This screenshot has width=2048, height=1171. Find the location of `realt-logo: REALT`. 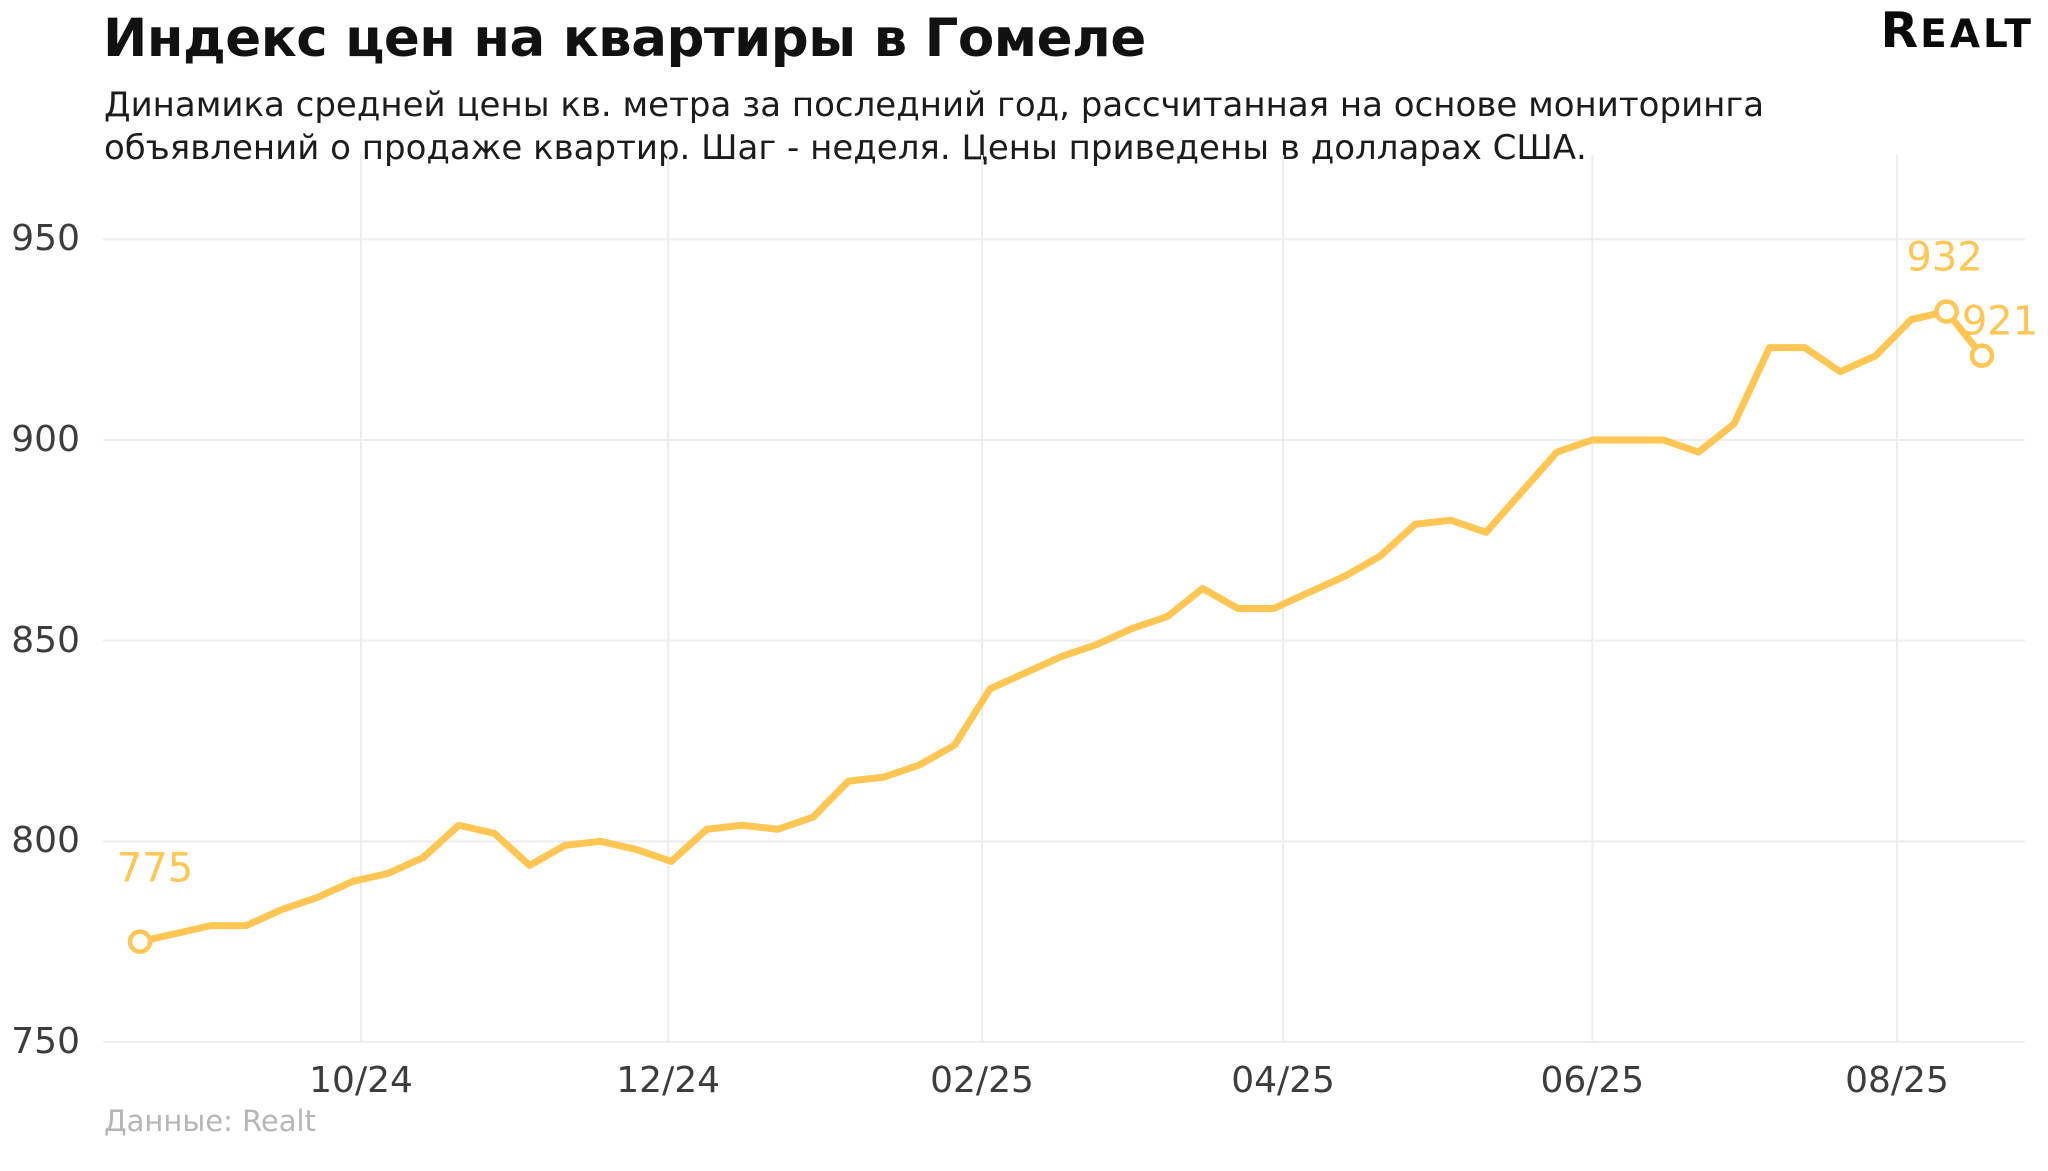

realt-logo: REALT is located at coordinates (1957, 30).